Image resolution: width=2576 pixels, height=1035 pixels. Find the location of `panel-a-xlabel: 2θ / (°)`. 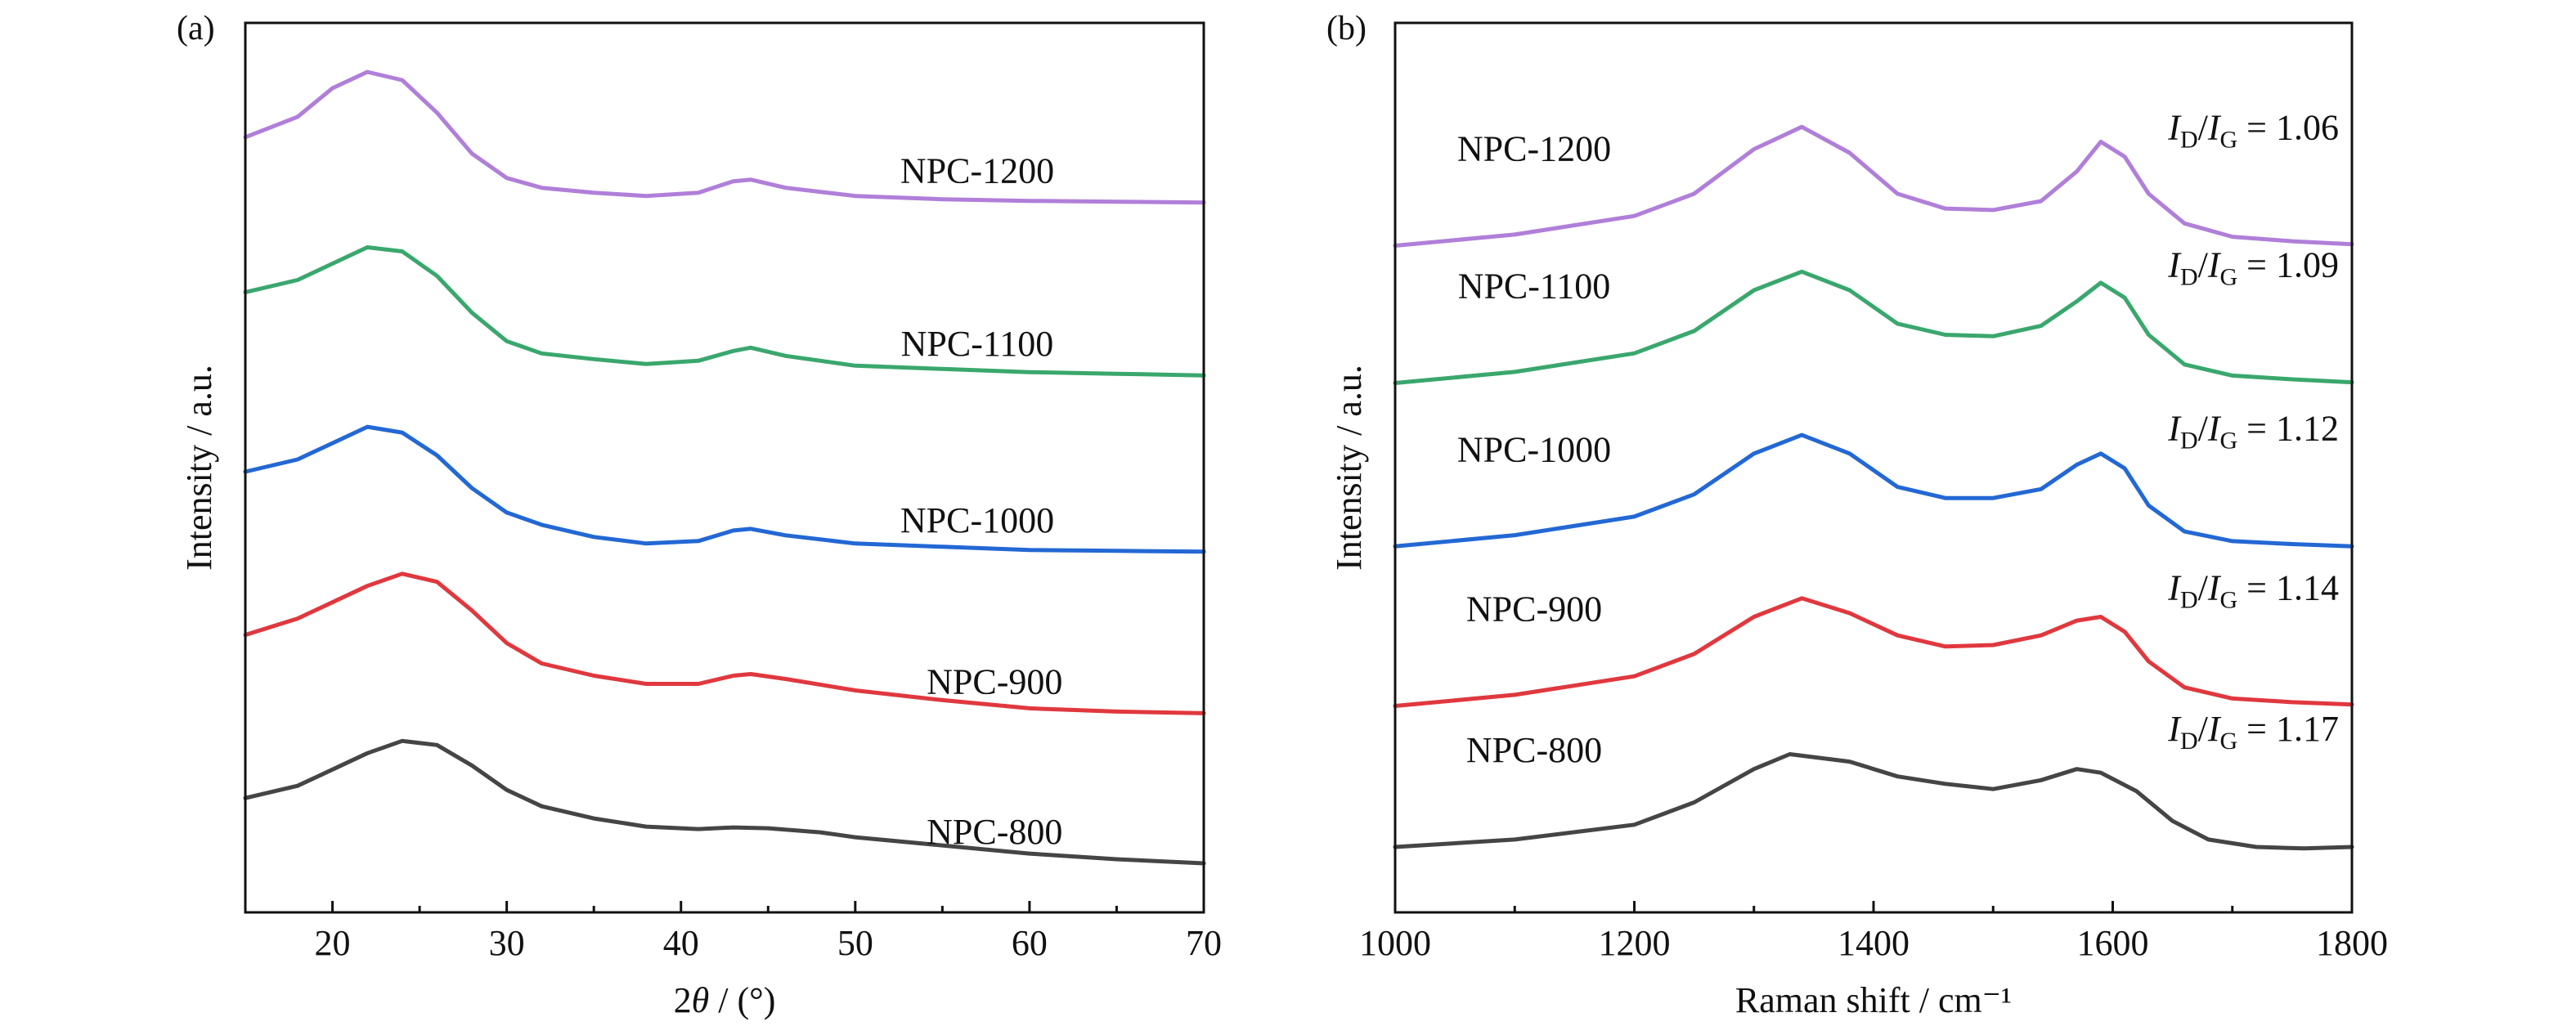

panel-a-xlabel: 2θ / (°) is located at coordinates (725, 1000).